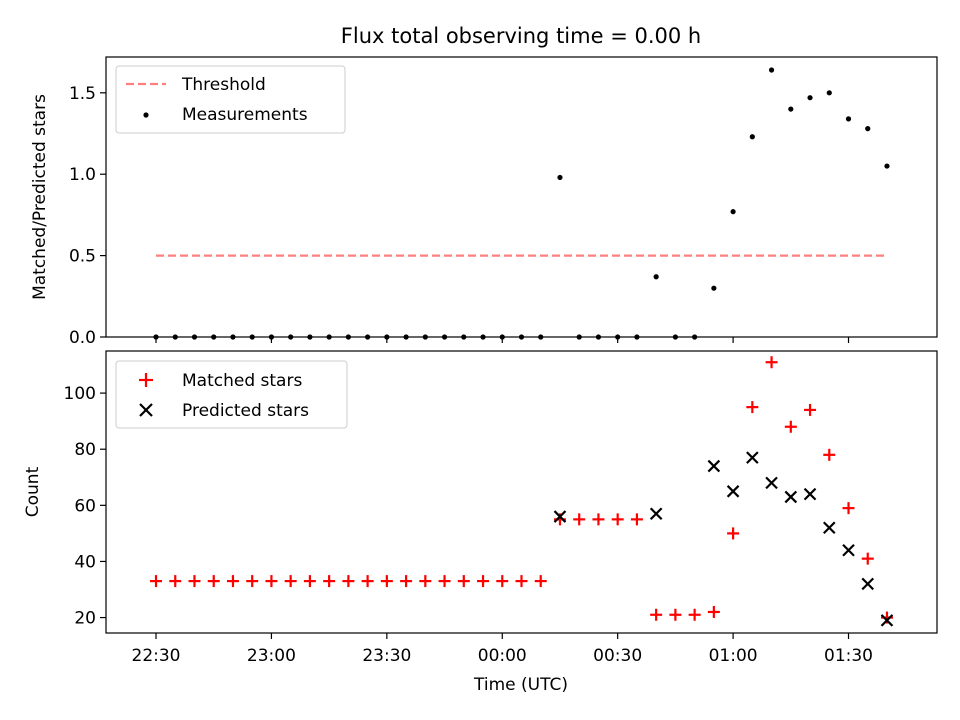 This screenshot has width=960, height=720. I want to click on x-tick-label: 23:30, so click(386, 656).